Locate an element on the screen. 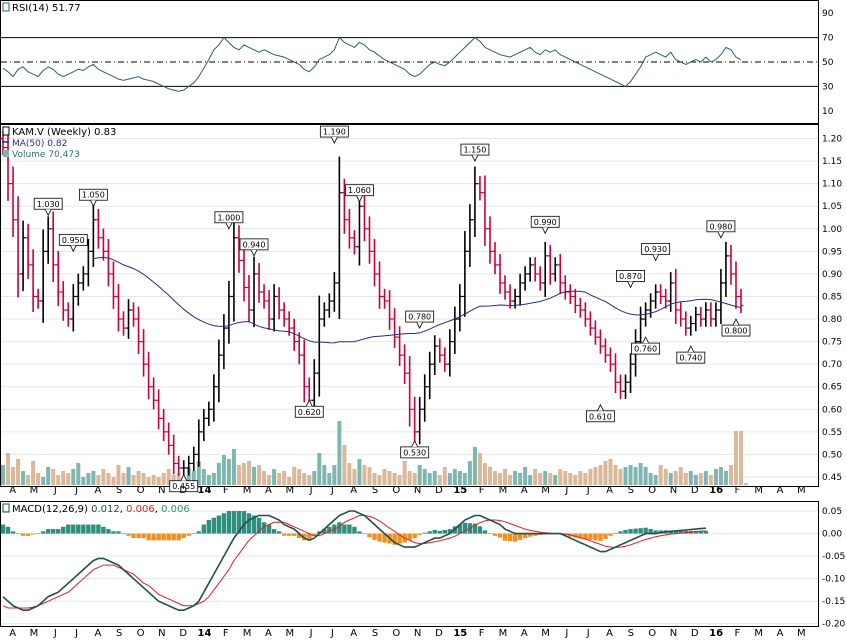 This screenshot has width=847, height=640. price-callout: 0.760 is located at coordinates (646, 345).